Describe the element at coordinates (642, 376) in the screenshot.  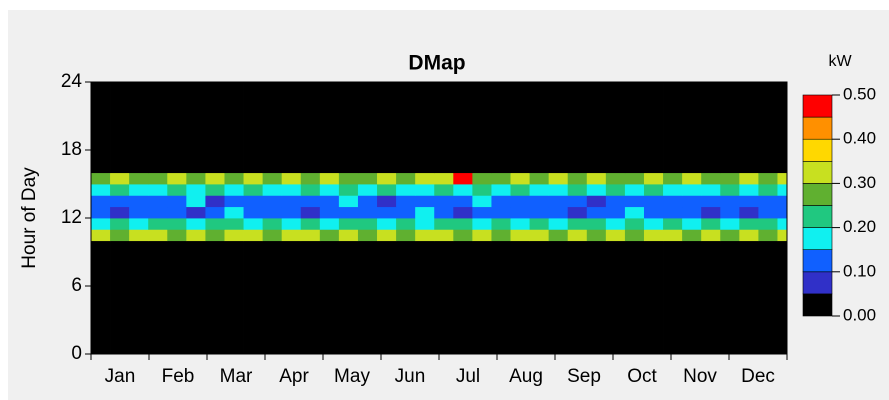
I see `x-tick-label: Oct` at that location.